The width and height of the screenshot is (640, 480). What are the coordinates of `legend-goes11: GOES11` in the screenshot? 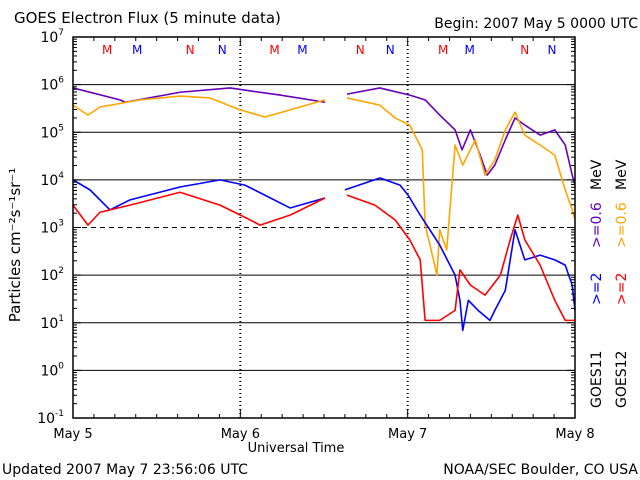 It's located at (597, 379).